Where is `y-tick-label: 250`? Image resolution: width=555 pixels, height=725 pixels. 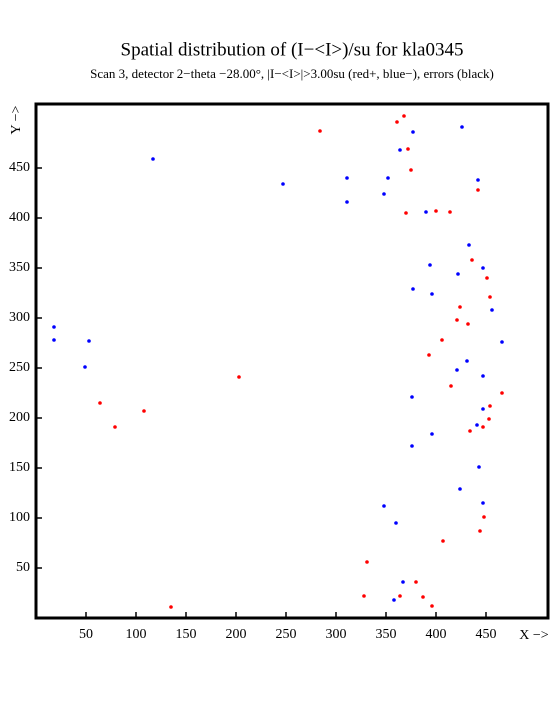 y-tick-label: 250 is located at coordinates (19, 367).